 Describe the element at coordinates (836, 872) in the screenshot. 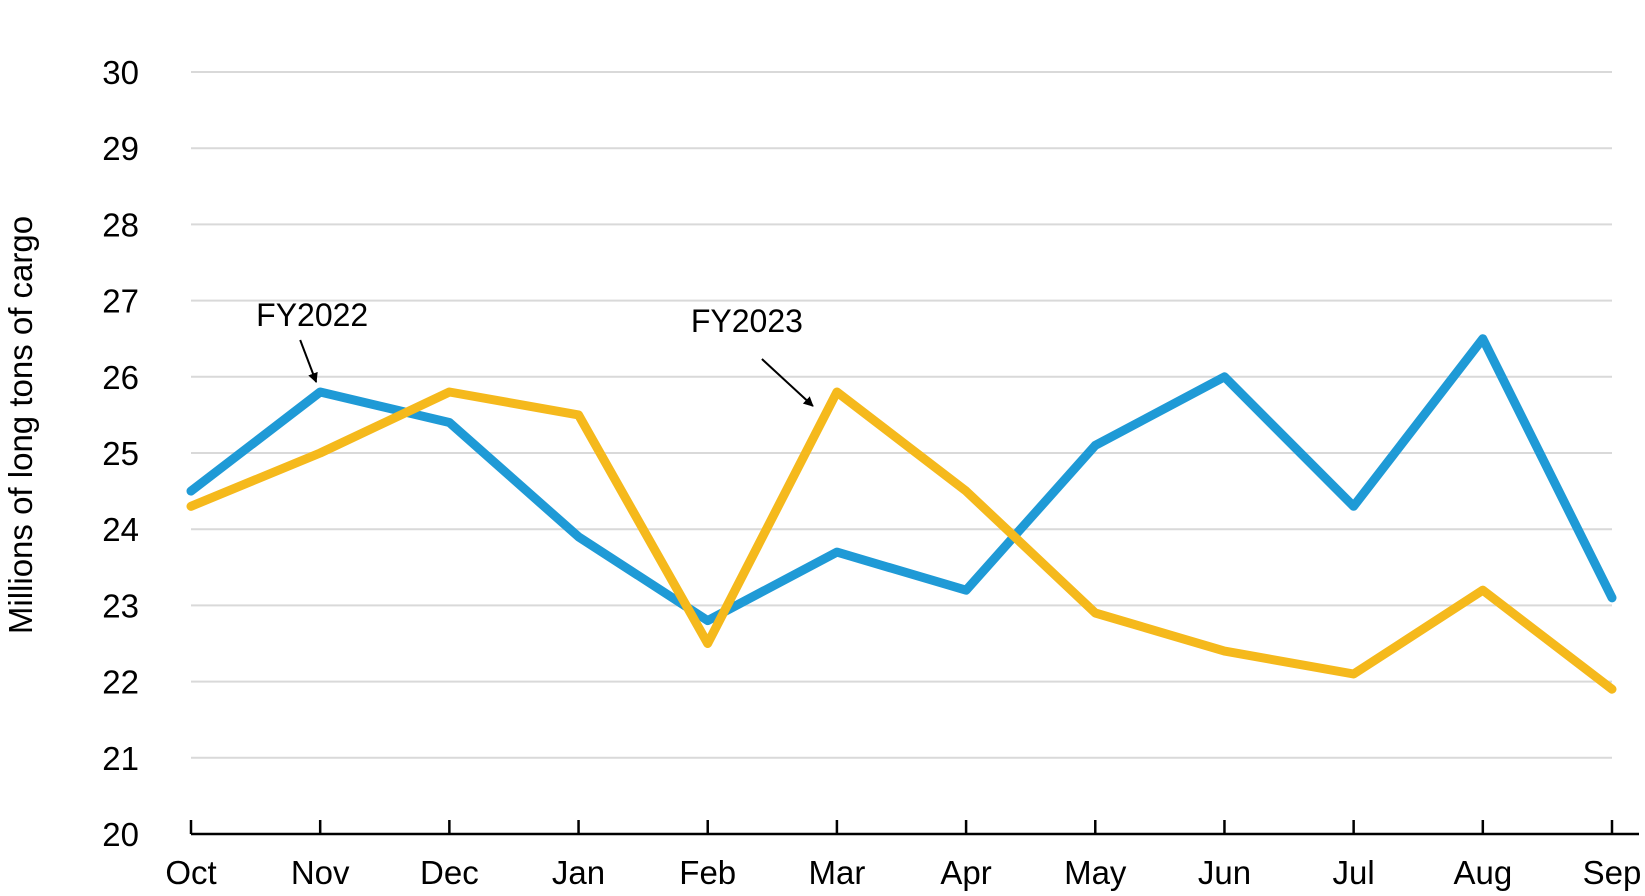

I see `x-tick-label-mar: Mar` at that location.